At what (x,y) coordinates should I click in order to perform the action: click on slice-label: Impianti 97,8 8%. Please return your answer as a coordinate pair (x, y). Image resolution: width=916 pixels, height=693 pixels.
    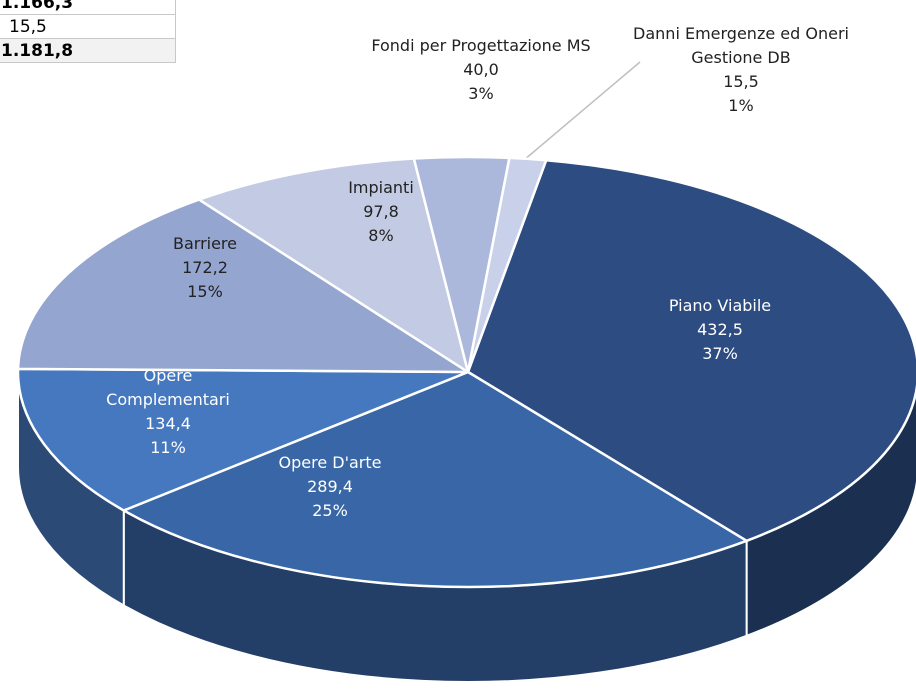
    Looking at the image, I should click on (381, 212).